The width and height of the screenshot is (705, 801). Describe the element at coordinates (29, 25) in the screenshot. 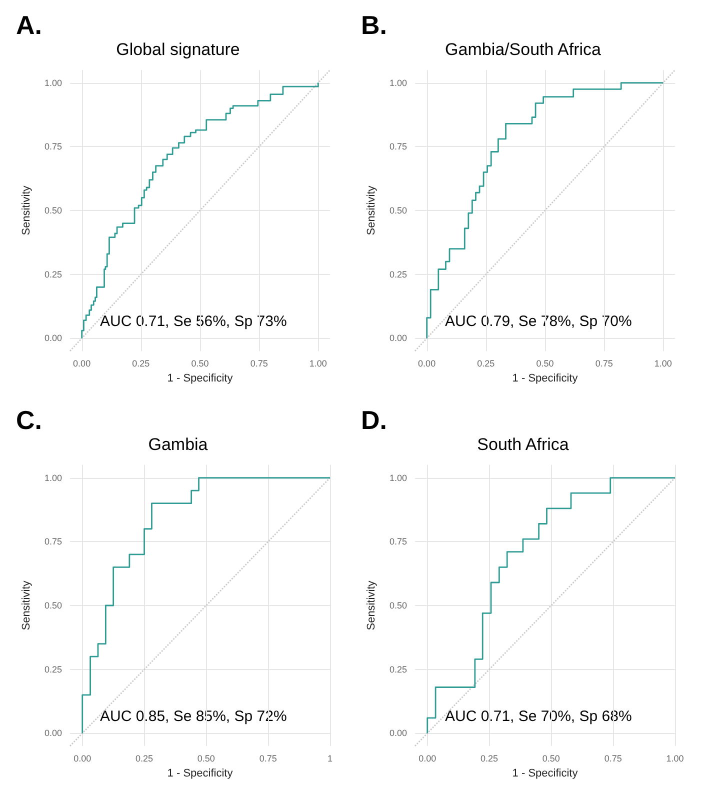

I see `text: A.` at that location.